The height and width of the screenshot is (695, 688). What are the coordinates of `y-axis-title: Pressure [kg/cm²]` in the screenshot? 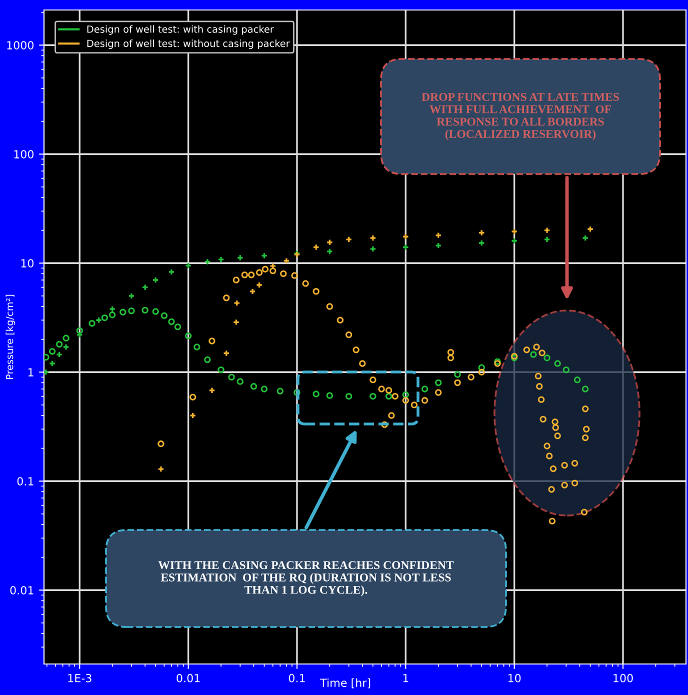 It's located at (11, 337).